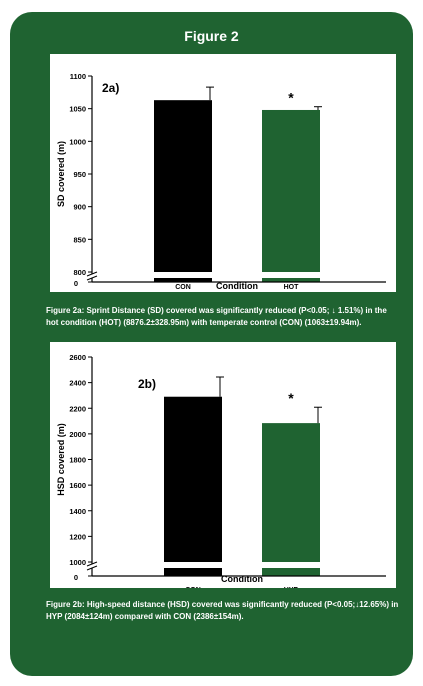 The height and width of the screenshot is (686, 423). Describe the element at coordinates (79, 272) in the screenshot. I see `y-tick-label: 800` at that location.